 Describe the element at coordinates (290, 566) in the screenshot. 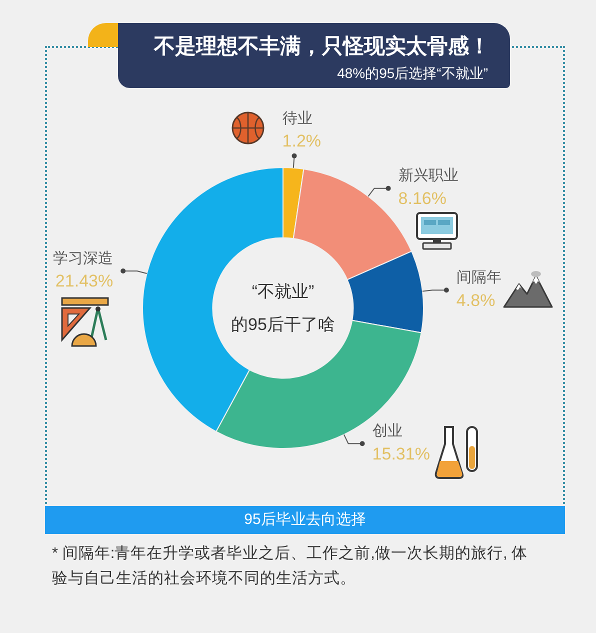

I see `text: * 间隔年:青年在升学或者毕业之后、工作之前,做一次长期的旅行, 体验与自己生活的社会环境不同的生活方式。` at that location.